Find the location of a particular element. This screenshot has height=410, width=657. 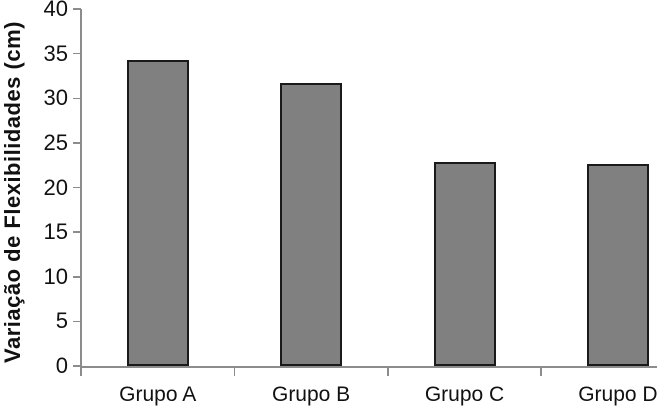

bar-grupo-d is located at coordinates (617, 265).